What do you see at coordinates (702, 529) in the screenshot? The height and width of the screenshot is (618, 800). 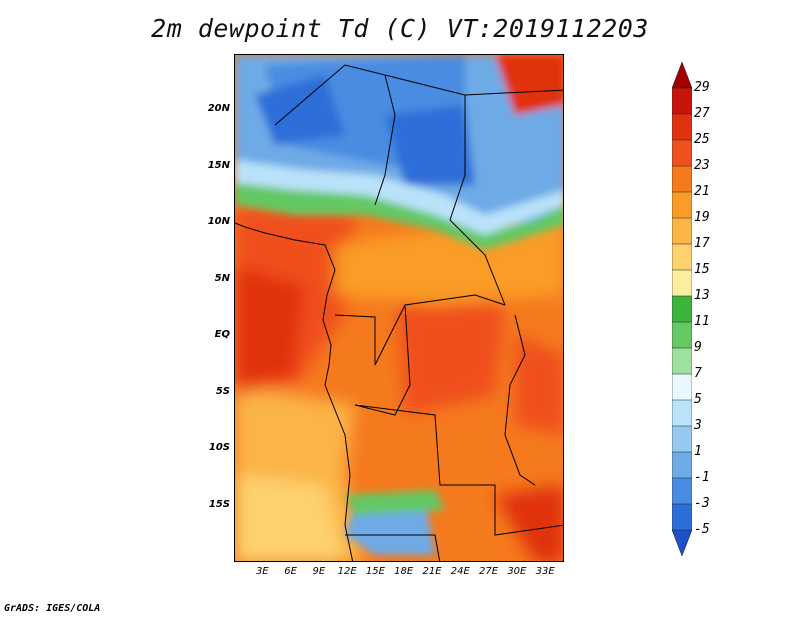 I see `colorbar-label: -5` at bounding box center [702, 529].